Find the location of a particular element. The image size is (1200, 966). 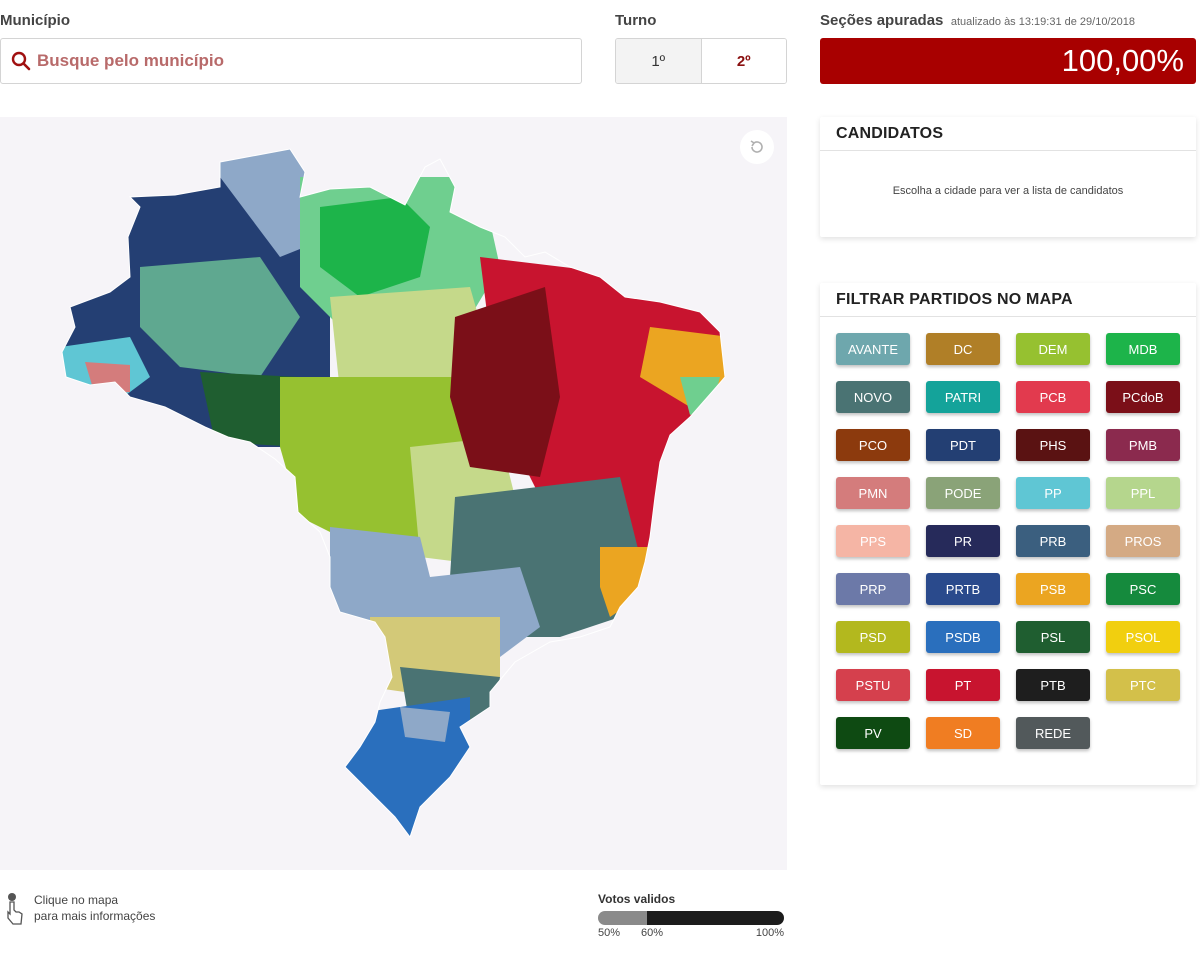

votos-ticks: 50% 60% 100% is located at coordinates (691, 934).